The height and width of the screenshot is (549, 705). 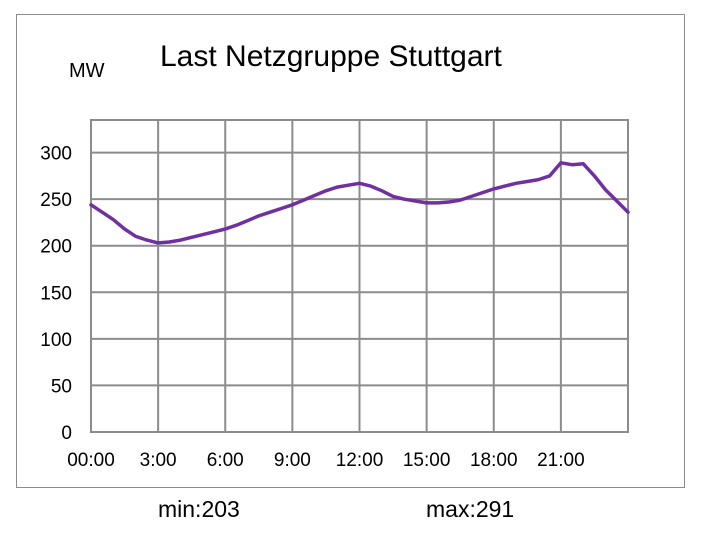 What do you see at coordinates (331, 56) in the screenshot?
I see `chart-title: Last Netzgruppe Stuttgart` at bounding box center [331, 56].